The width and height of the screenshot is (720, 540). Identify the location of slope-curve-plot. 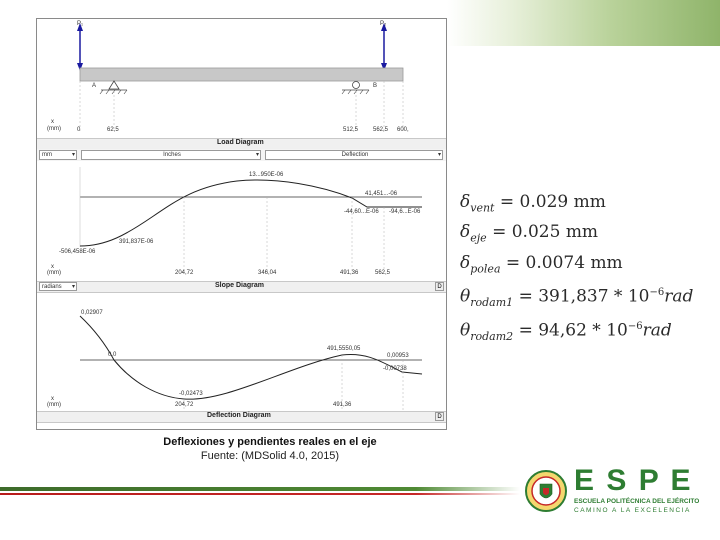
(250, 219).